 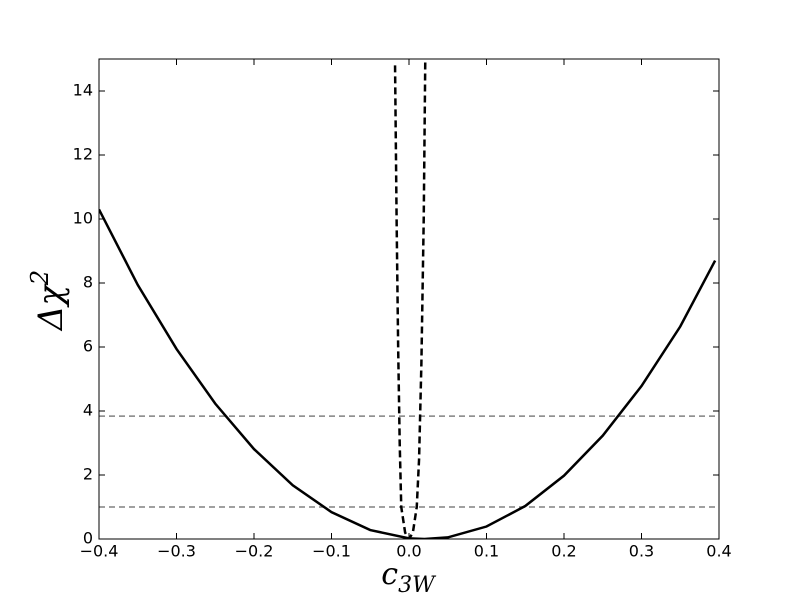 I want to click on x-tick-label: −0.1, so click(x=331, y=551).